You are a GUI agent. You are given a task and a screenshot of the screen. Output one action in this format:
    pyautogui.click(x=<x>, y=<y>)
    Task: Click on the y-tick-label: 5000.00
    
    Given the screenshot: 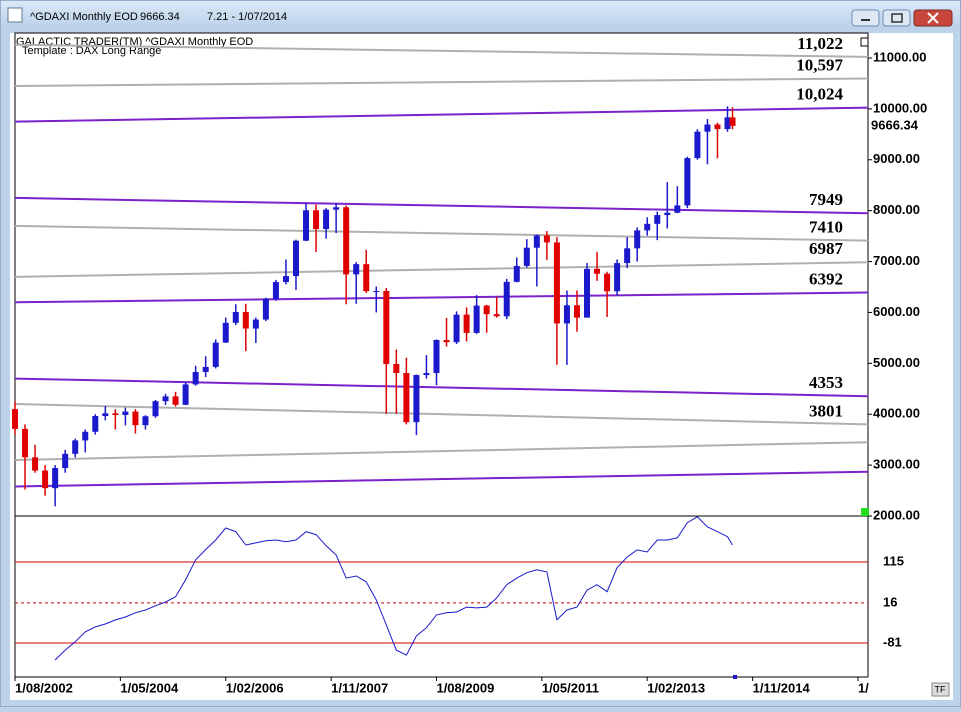 What is the action you would take?
    pyautogui.click(x=896, y=362)
    